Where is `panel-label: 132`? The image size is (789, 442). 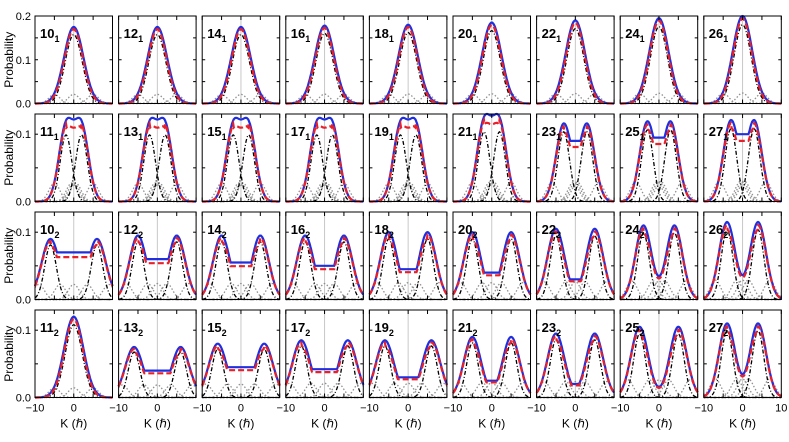 panel-label: 132 is located at coordinates (133, 329).